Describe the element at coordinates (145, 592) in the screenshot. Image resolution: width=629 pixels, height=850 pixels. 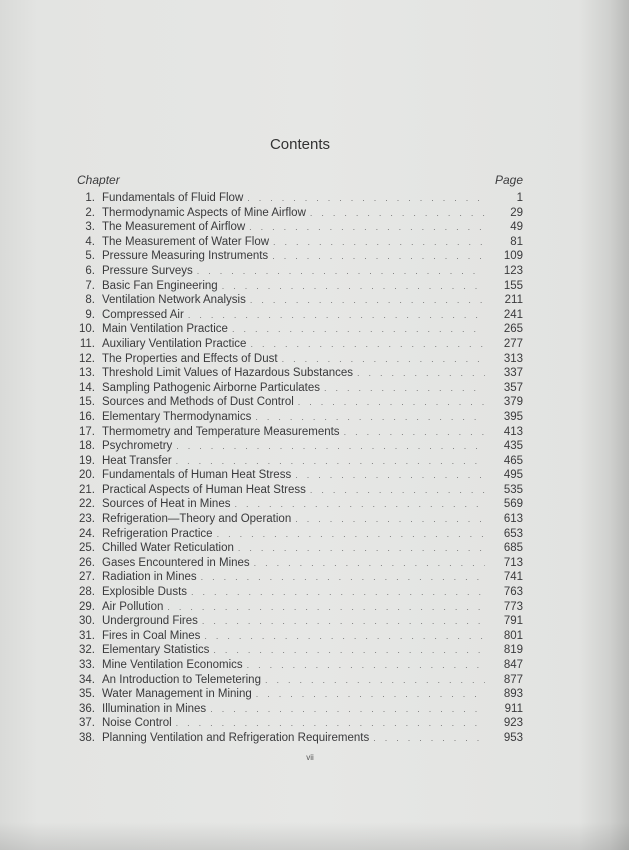
I see `chapter-title: Explosible Dusts` at that location.